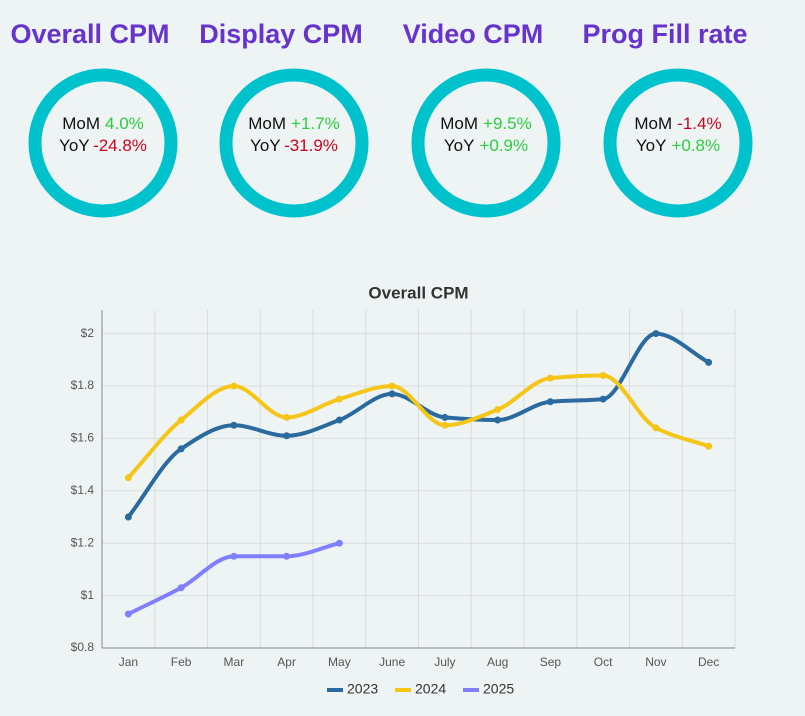  I want to click on yoy-value: +0.9%, so click(503, 145).